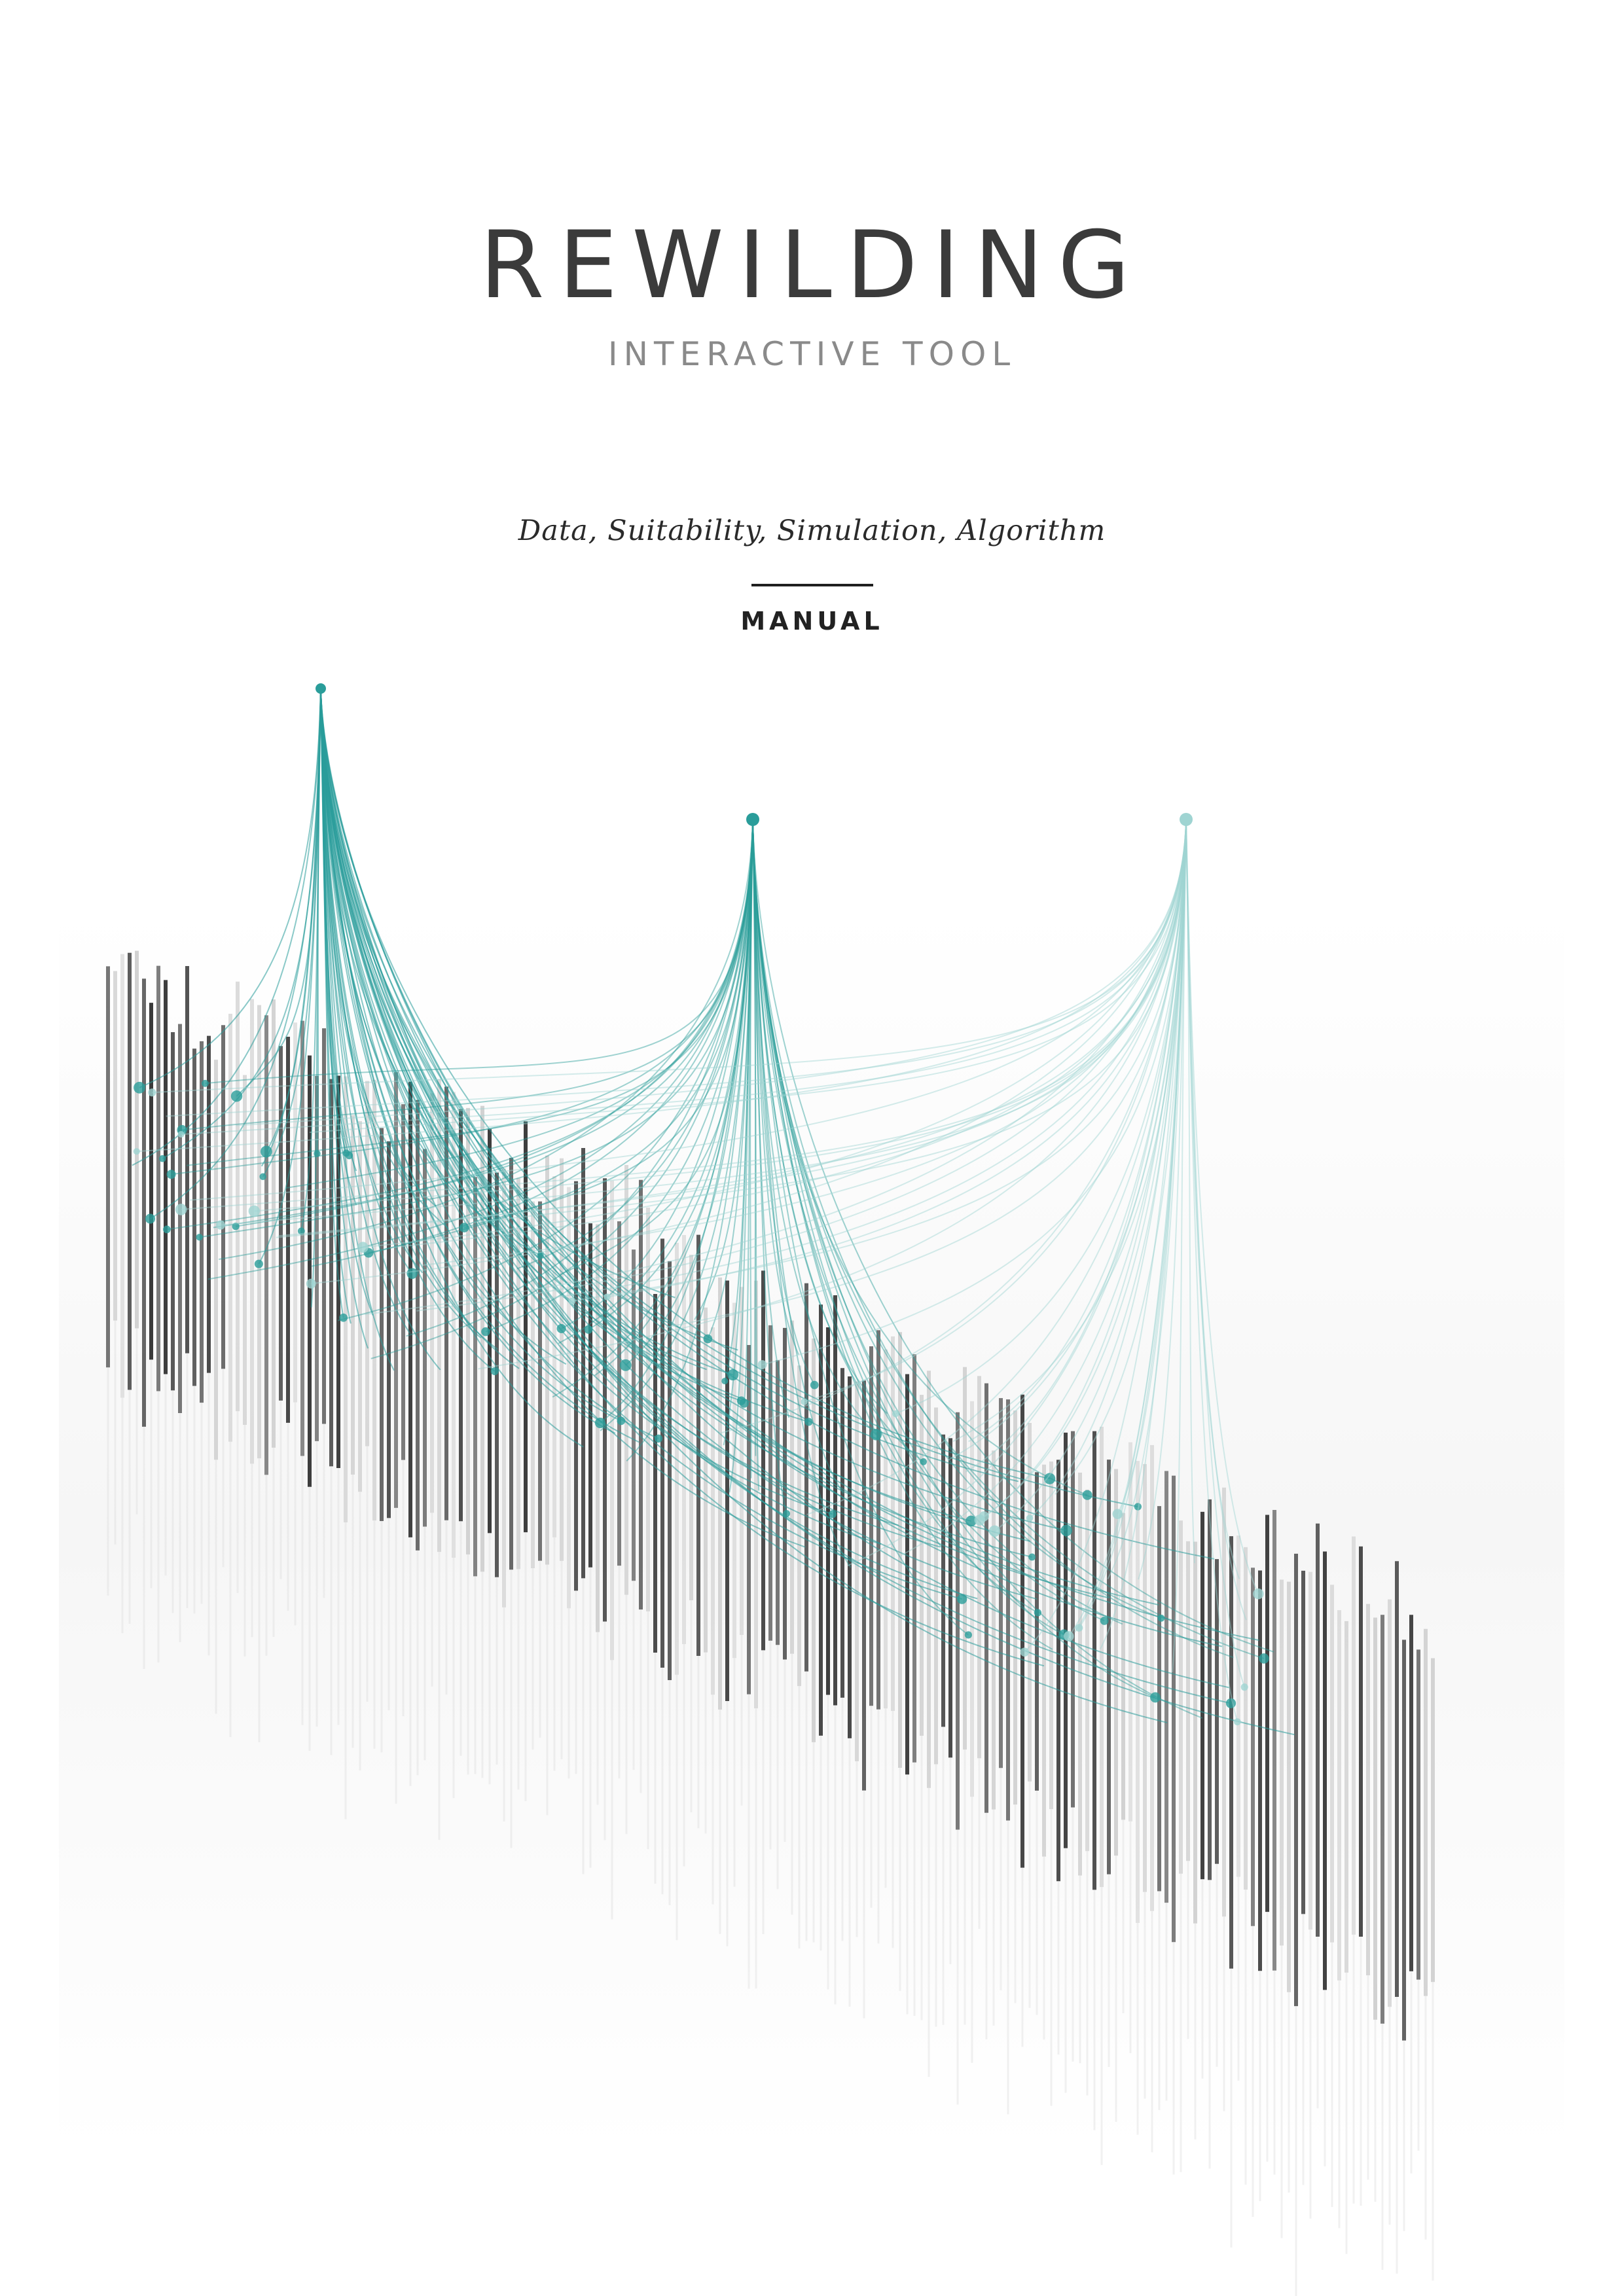 The height and width of the screenshot is (2296, 1624). What do you see at coordinates (812, 354) in the screenshot?
I see `cover-subtitle: INTERACTIVE TOOL` at bounding box center [812, 354].